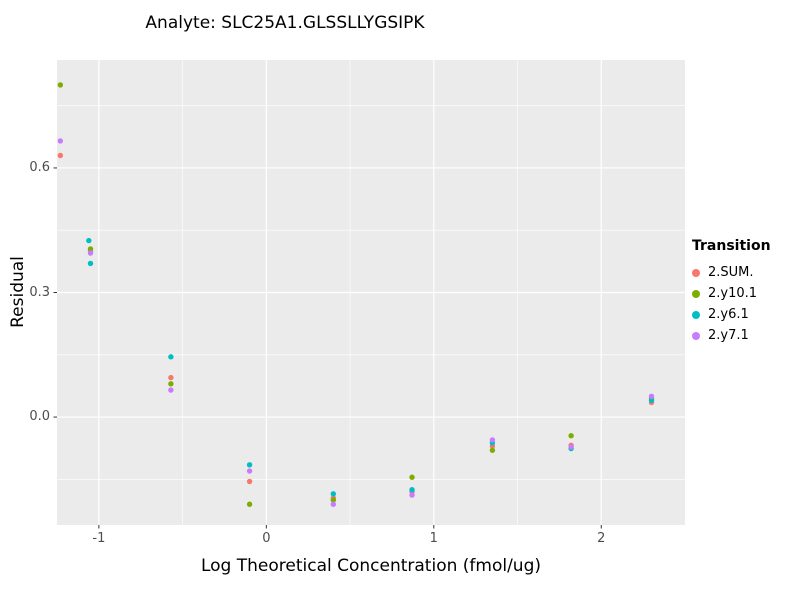 The height and width of the screenshot is (600, 800). What do you see at coordinates (728, 335) in the screenshot?
I see `legend-item-label: 2.y7.1` at bounding box center [728, 335].